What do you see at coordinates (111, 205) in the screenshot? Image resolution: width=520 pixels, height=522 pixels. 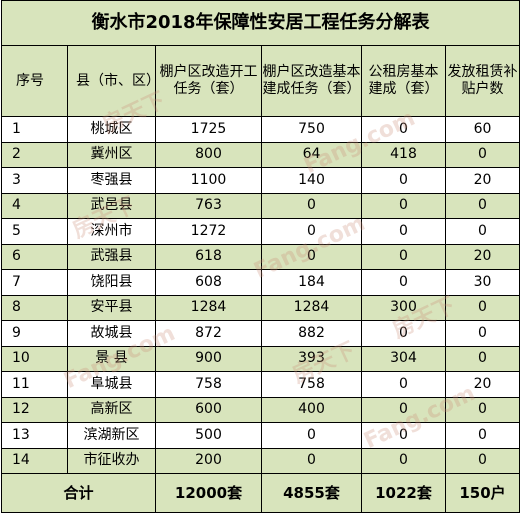 I see `county-cell: 武邑县` at bounding box center [111, 205].